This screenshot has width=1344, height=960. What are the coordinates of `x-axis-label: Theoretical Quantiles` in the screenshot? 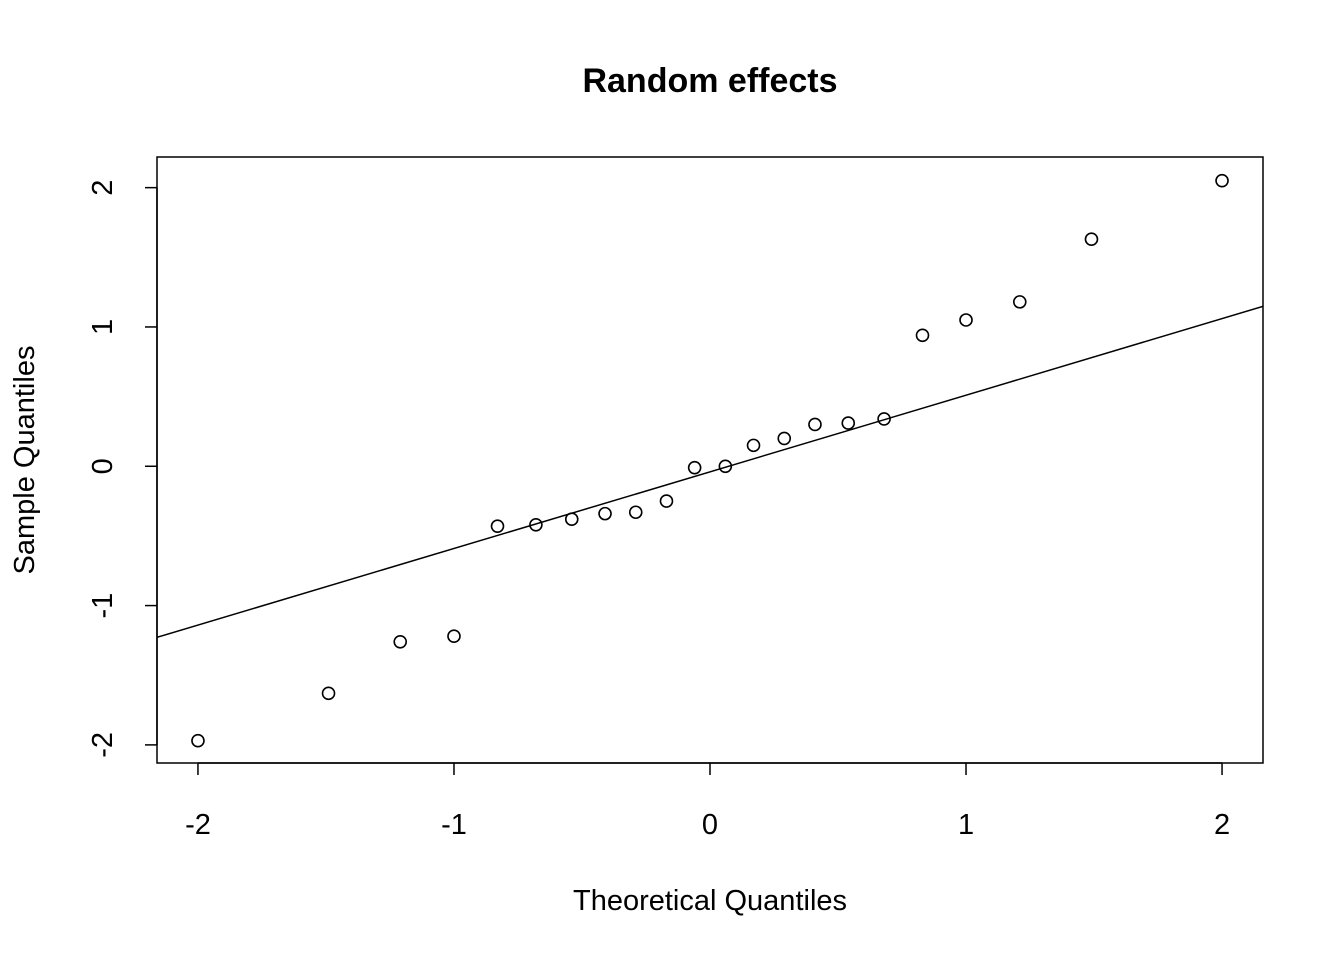 It's located at (710, 901).